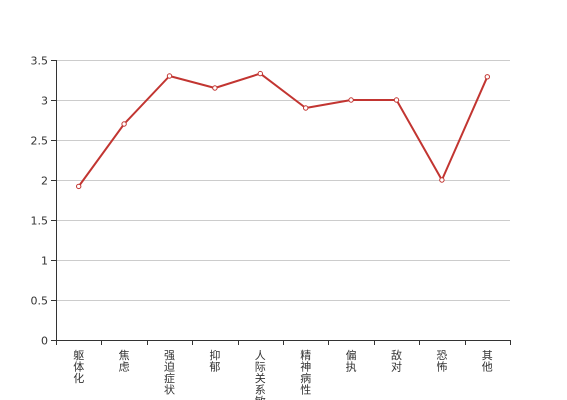 Image resolution: width=567 pixels, height=400 pixels. I want to click on x-tick-label: 恐怖, so click(441, 361).